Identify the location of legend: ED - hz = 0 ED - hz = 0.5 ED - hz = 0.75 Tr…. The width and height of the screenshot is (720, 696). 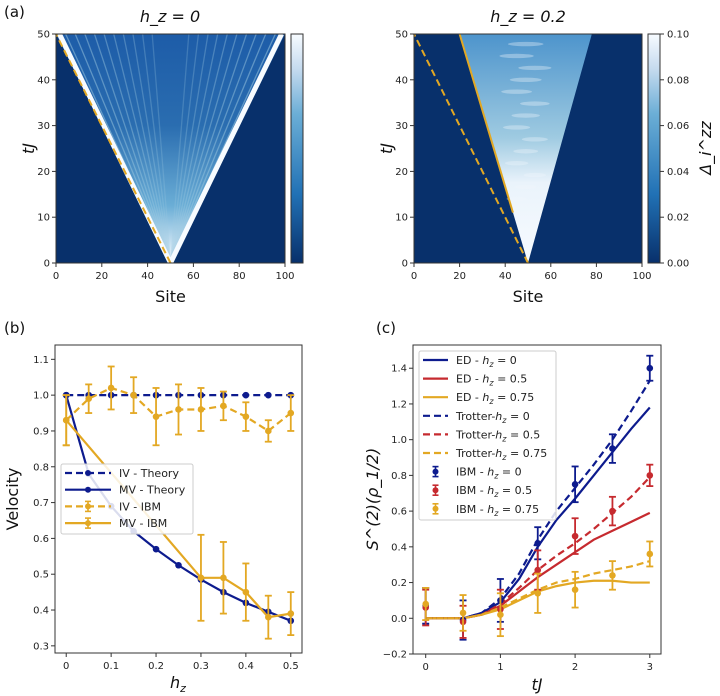
(487, 435).